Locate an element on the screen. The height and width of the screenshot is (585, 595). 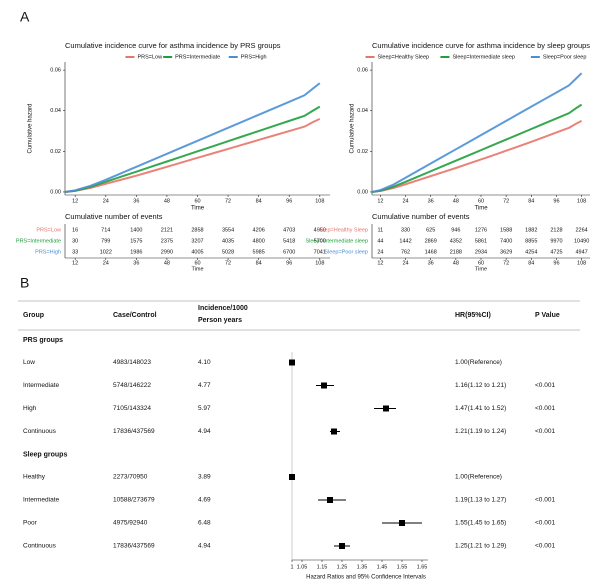
case-control: 2273/70950 is located at coordinates (130, 477).